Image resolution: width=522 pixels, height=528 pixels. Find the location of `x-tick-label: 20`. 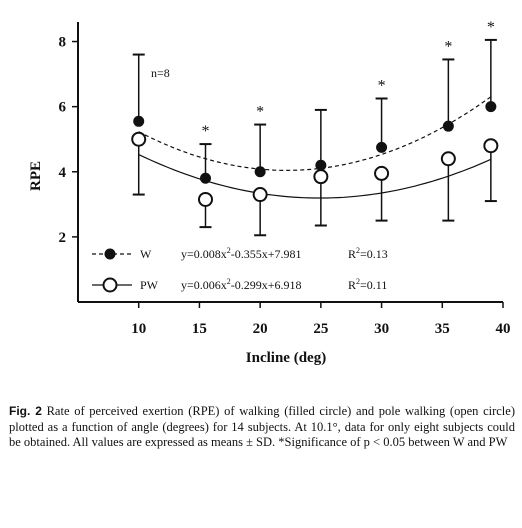

x-tick-label: 20 is located at coordinates (260, 329).